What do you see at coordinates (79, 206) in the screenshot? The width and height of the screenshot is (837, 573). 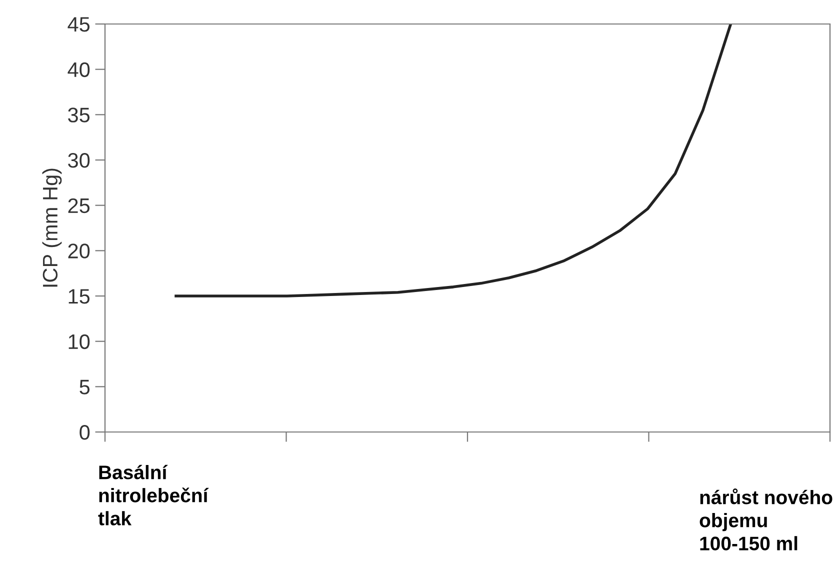 I see `y-tick-label: 25` at bounding box center [79, 206].